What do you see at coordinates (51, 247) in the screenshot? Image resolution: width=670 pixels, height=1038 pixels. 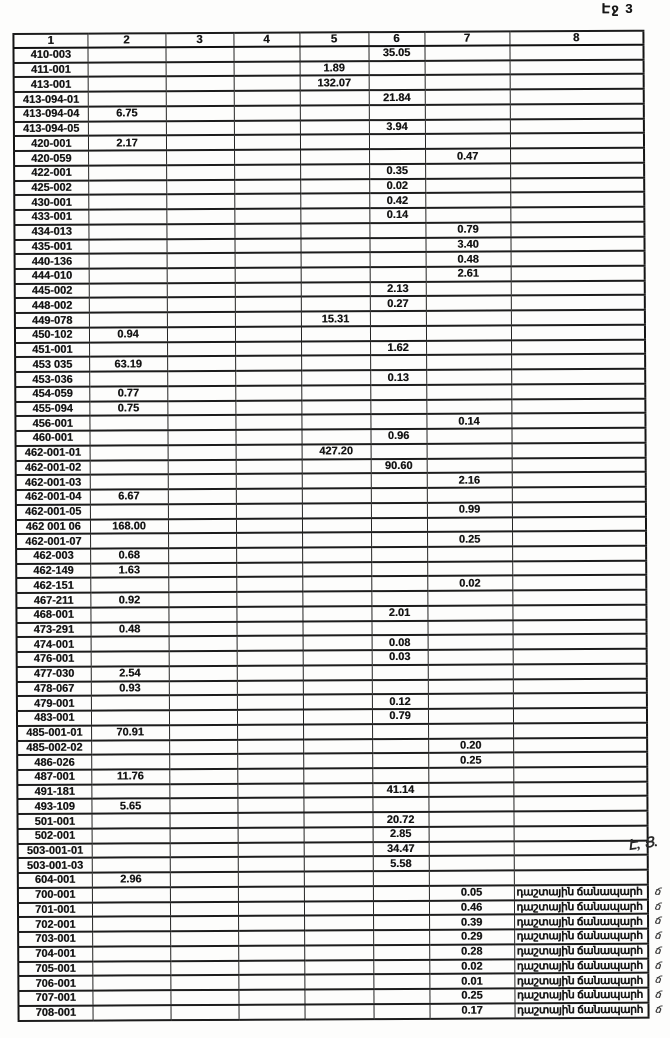 I see `code-cell: 435-001` at bounding box center [51, 247].